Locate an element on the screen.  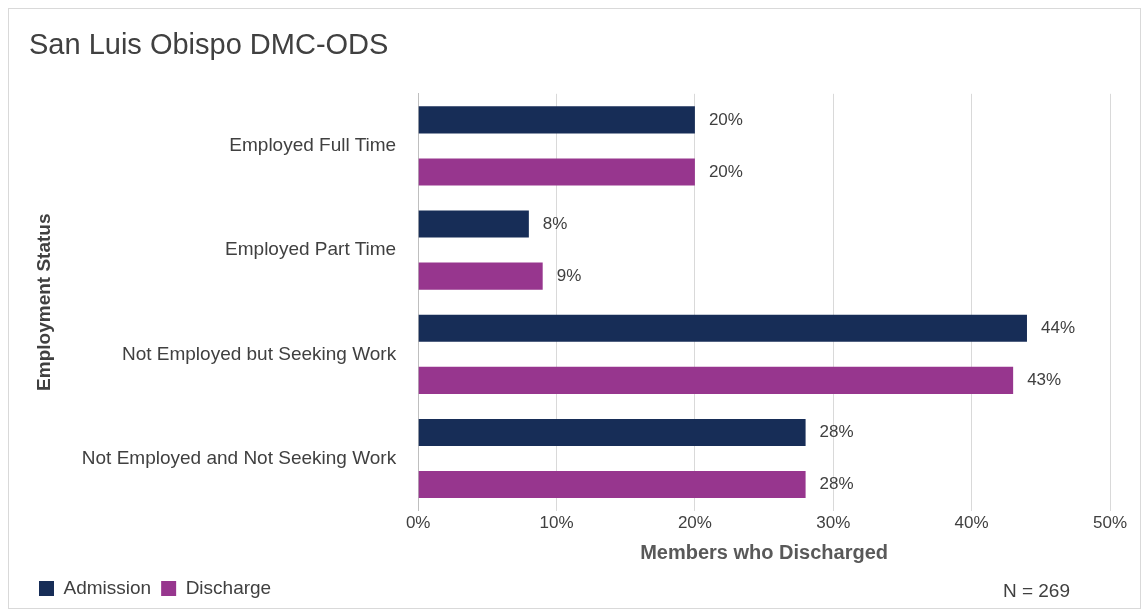
data-label: 44% is located at coordinates (1058, 327).